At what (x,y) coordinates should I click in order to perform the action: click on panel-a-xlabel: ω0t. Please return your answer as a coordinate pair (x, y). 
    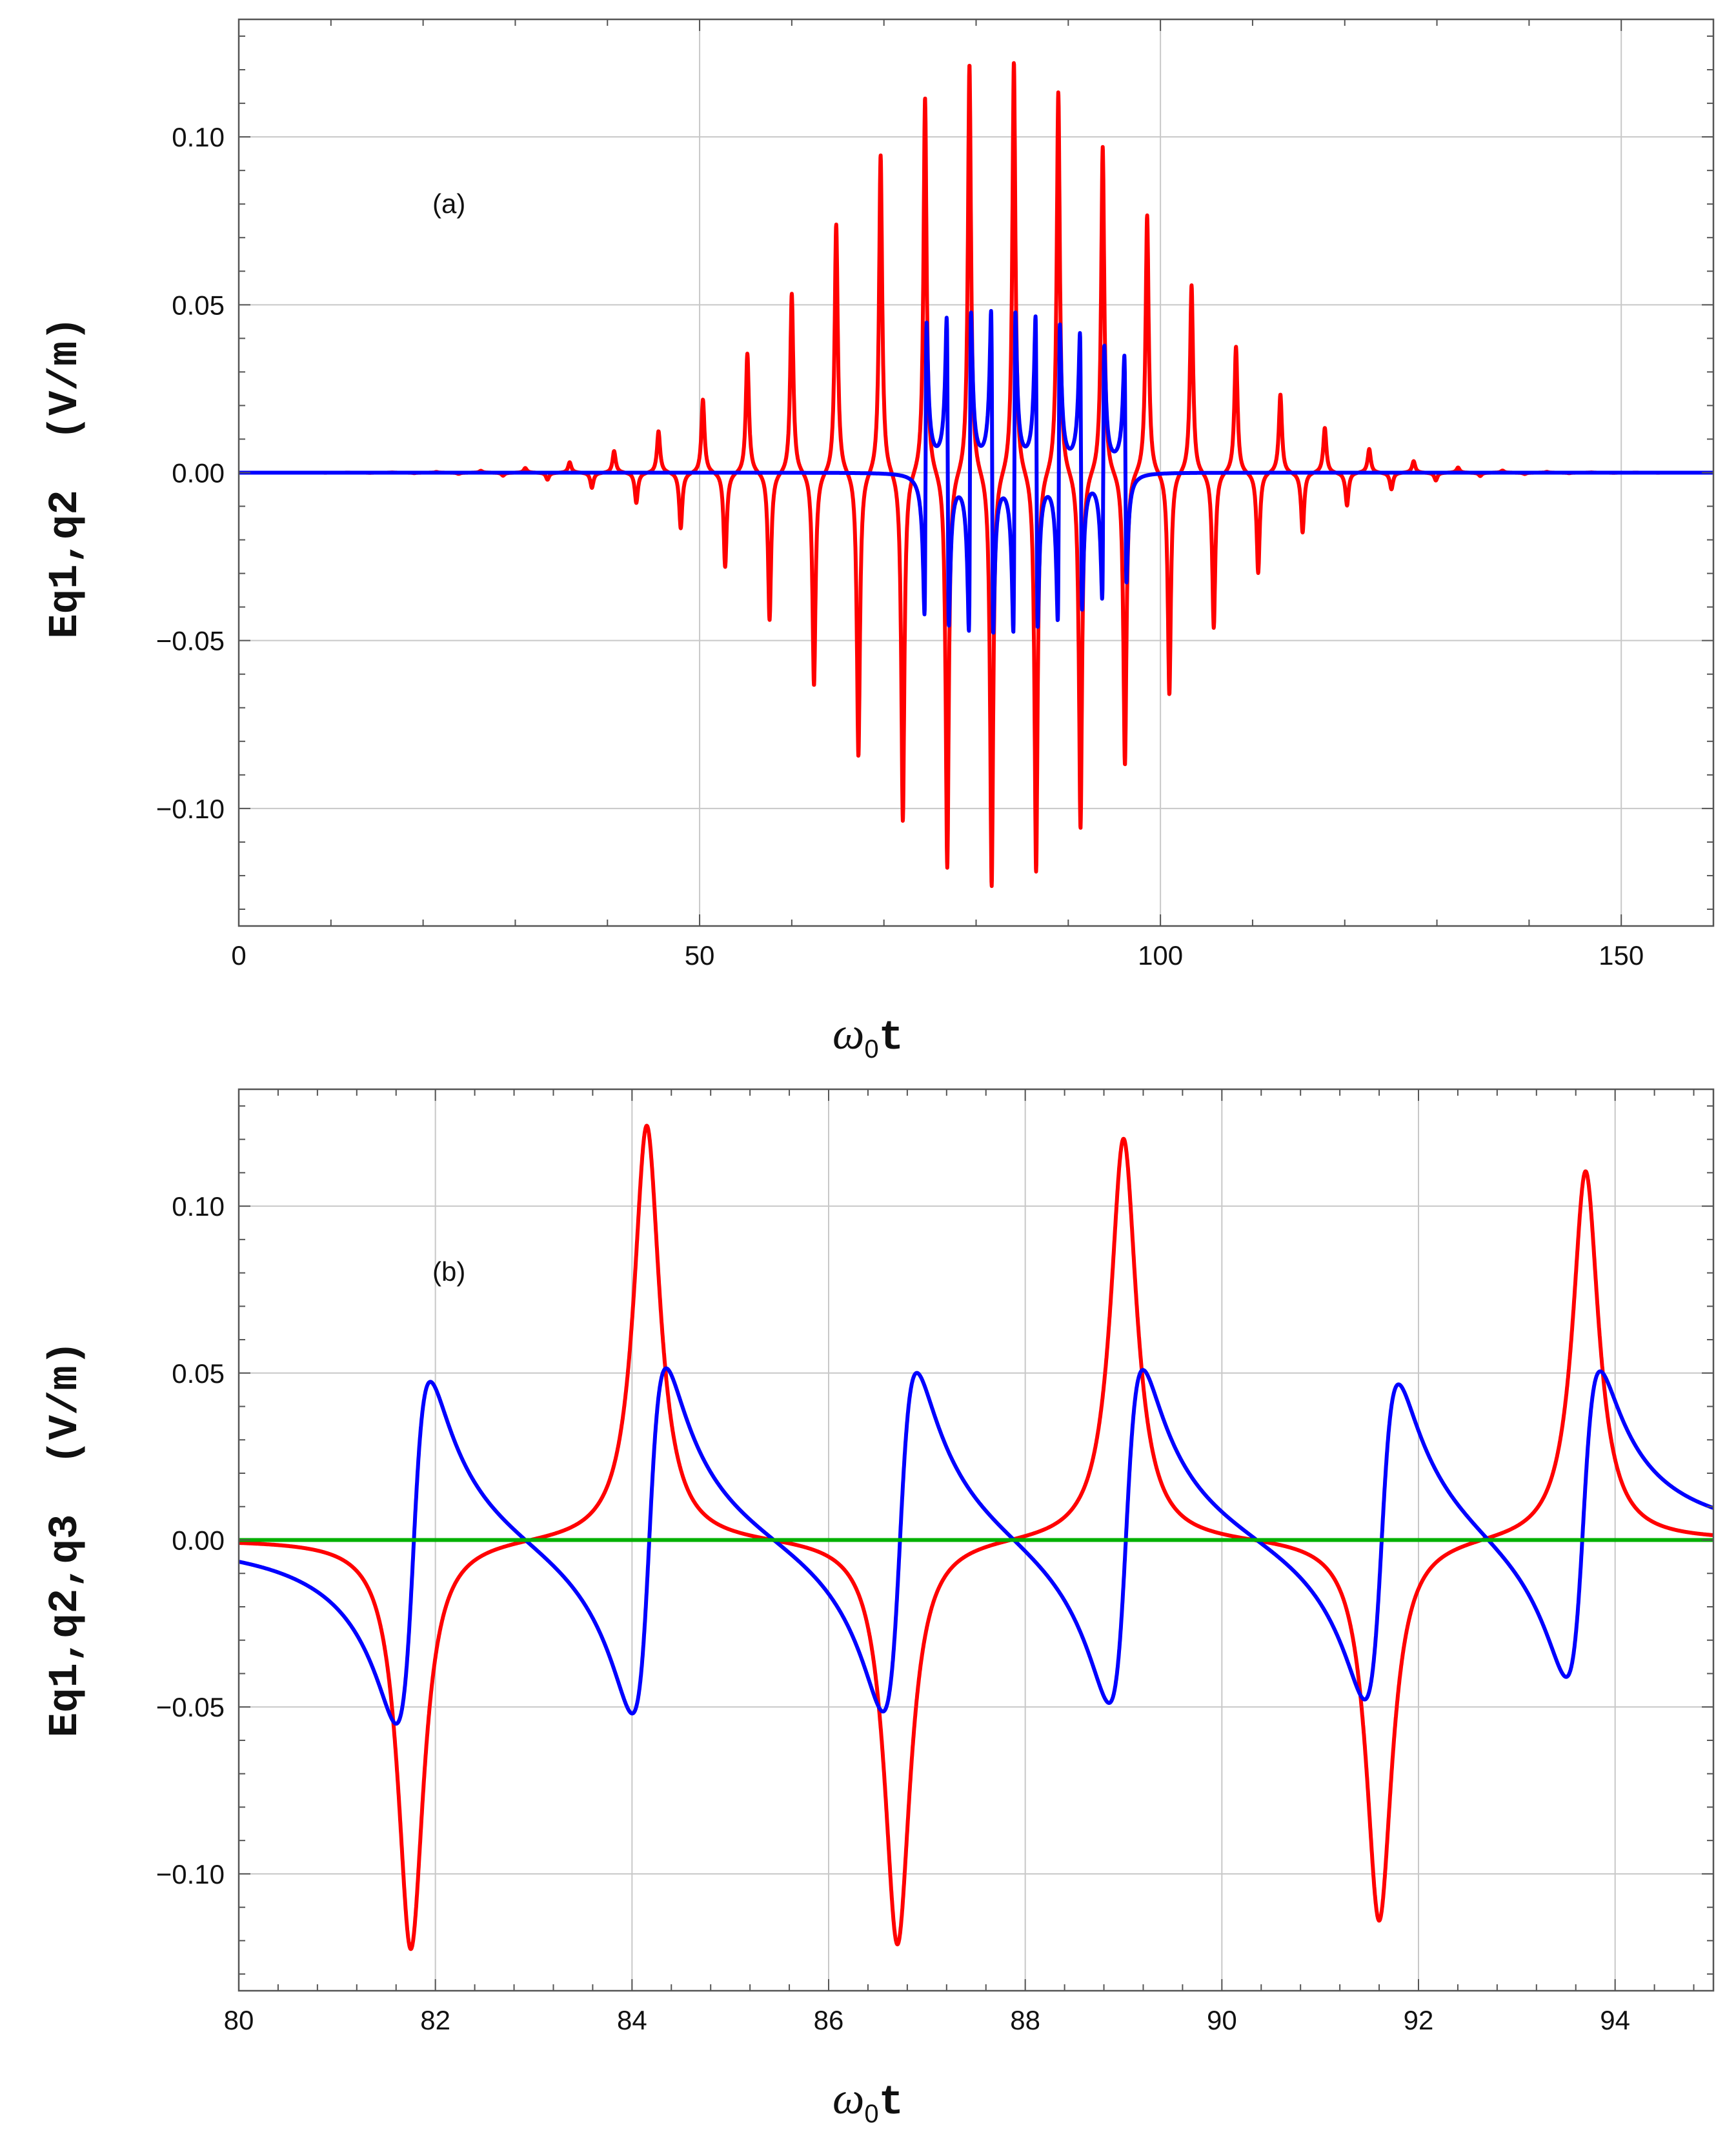
    Looking at the image, I should click on (868, 1036).